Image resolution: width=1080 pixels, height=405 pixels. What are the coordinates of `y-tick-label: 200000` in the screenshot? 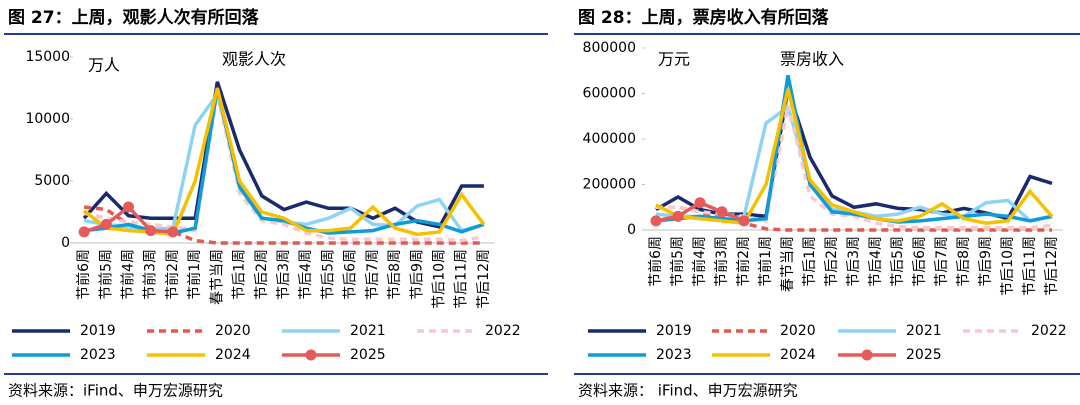 It's located at (609, 185).